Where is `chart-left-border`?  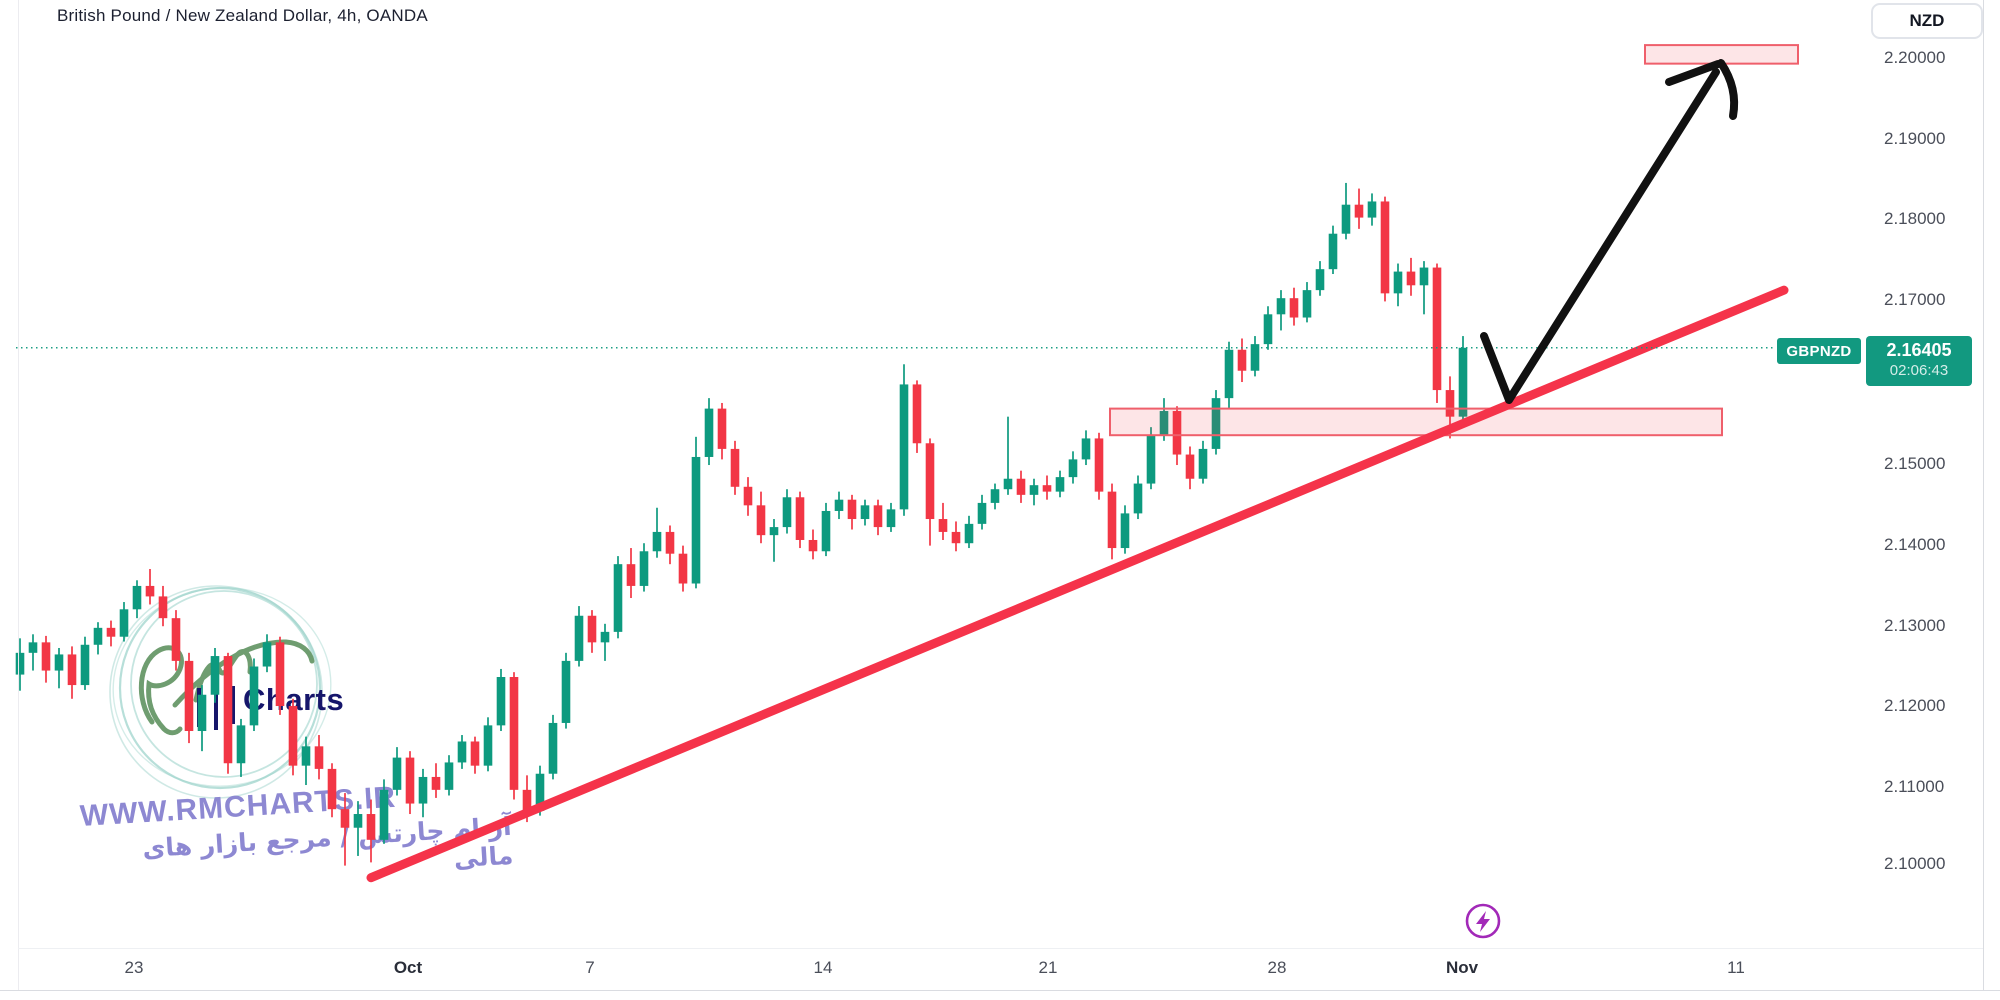
chart-left-border is located at coordinates (18, 495).